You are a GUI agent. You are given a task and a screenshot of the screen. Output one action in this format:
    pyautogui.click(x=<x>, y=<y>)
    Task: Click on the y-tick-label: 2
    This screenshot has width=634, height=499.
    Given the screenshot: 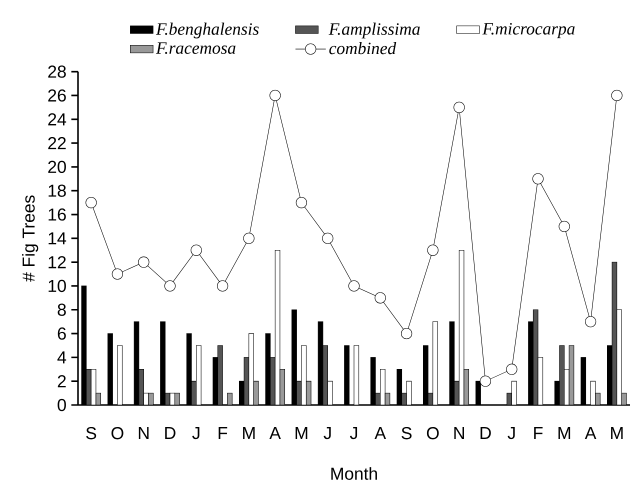 What is the action you would take?
    pyautogui.click(x=62, y=381)
    